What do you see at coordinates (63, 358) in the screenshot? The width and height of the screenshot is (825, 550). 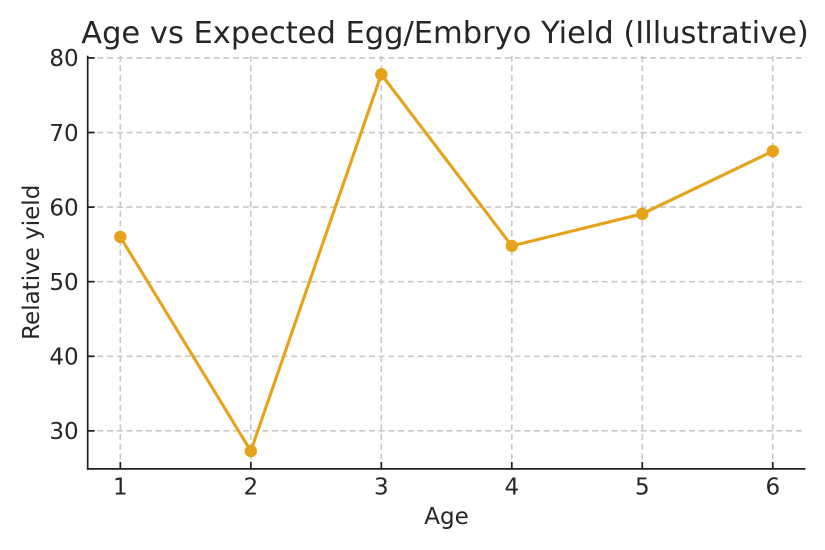 I see `y-tick-label: 40` at bounding box center [63, 358].